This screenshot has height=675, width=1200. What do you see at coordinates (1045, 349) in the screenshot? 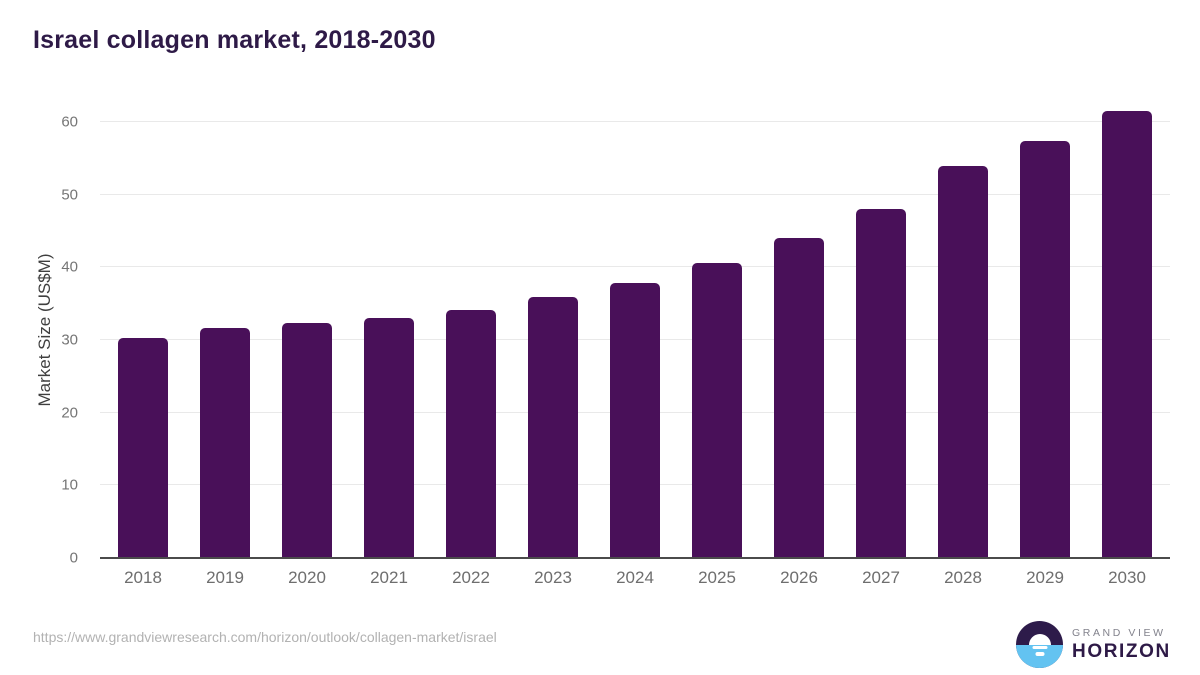
I see `bar-2029` at bounding box center [1045, 349].